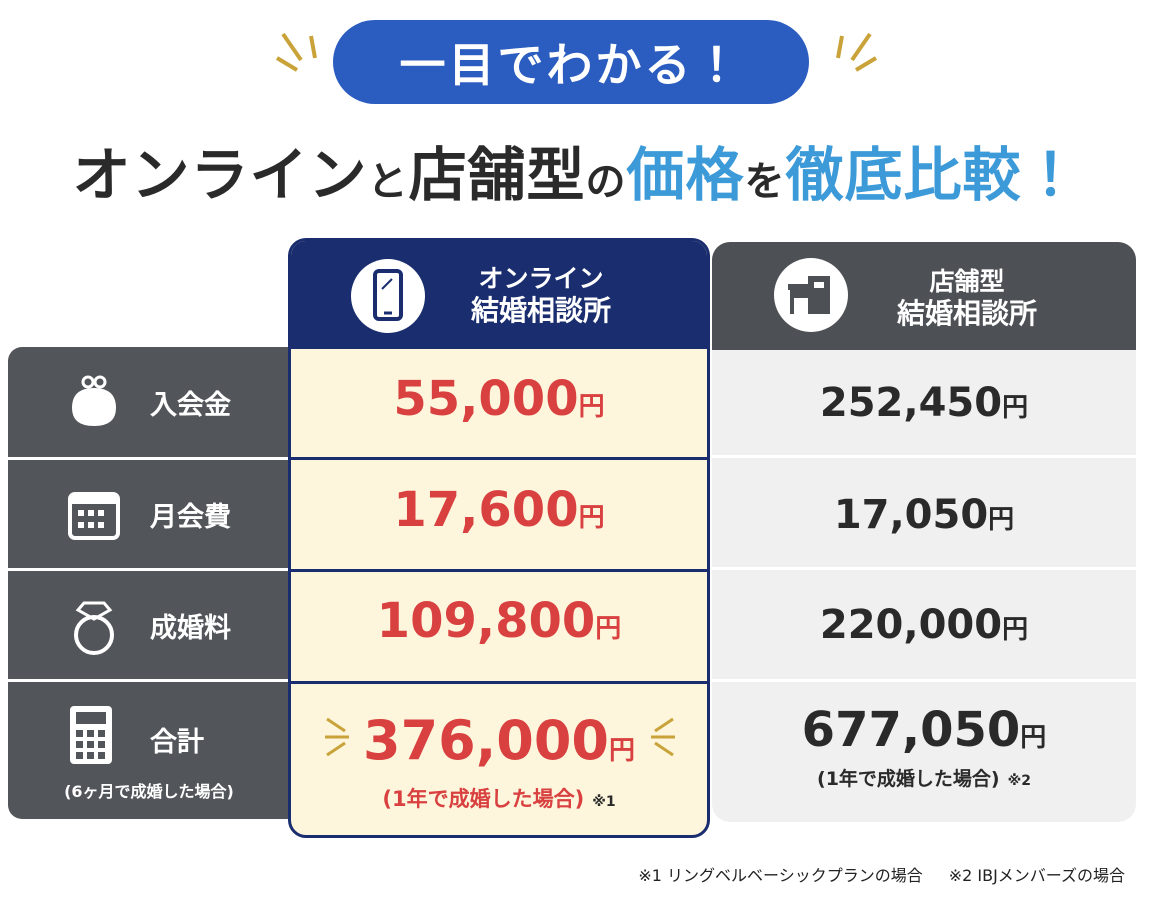 The height and width of the screenshot is (921, 1153). I want to click on title: オンラインと店舗型の価格を徹底比較！, so click(576, 170).